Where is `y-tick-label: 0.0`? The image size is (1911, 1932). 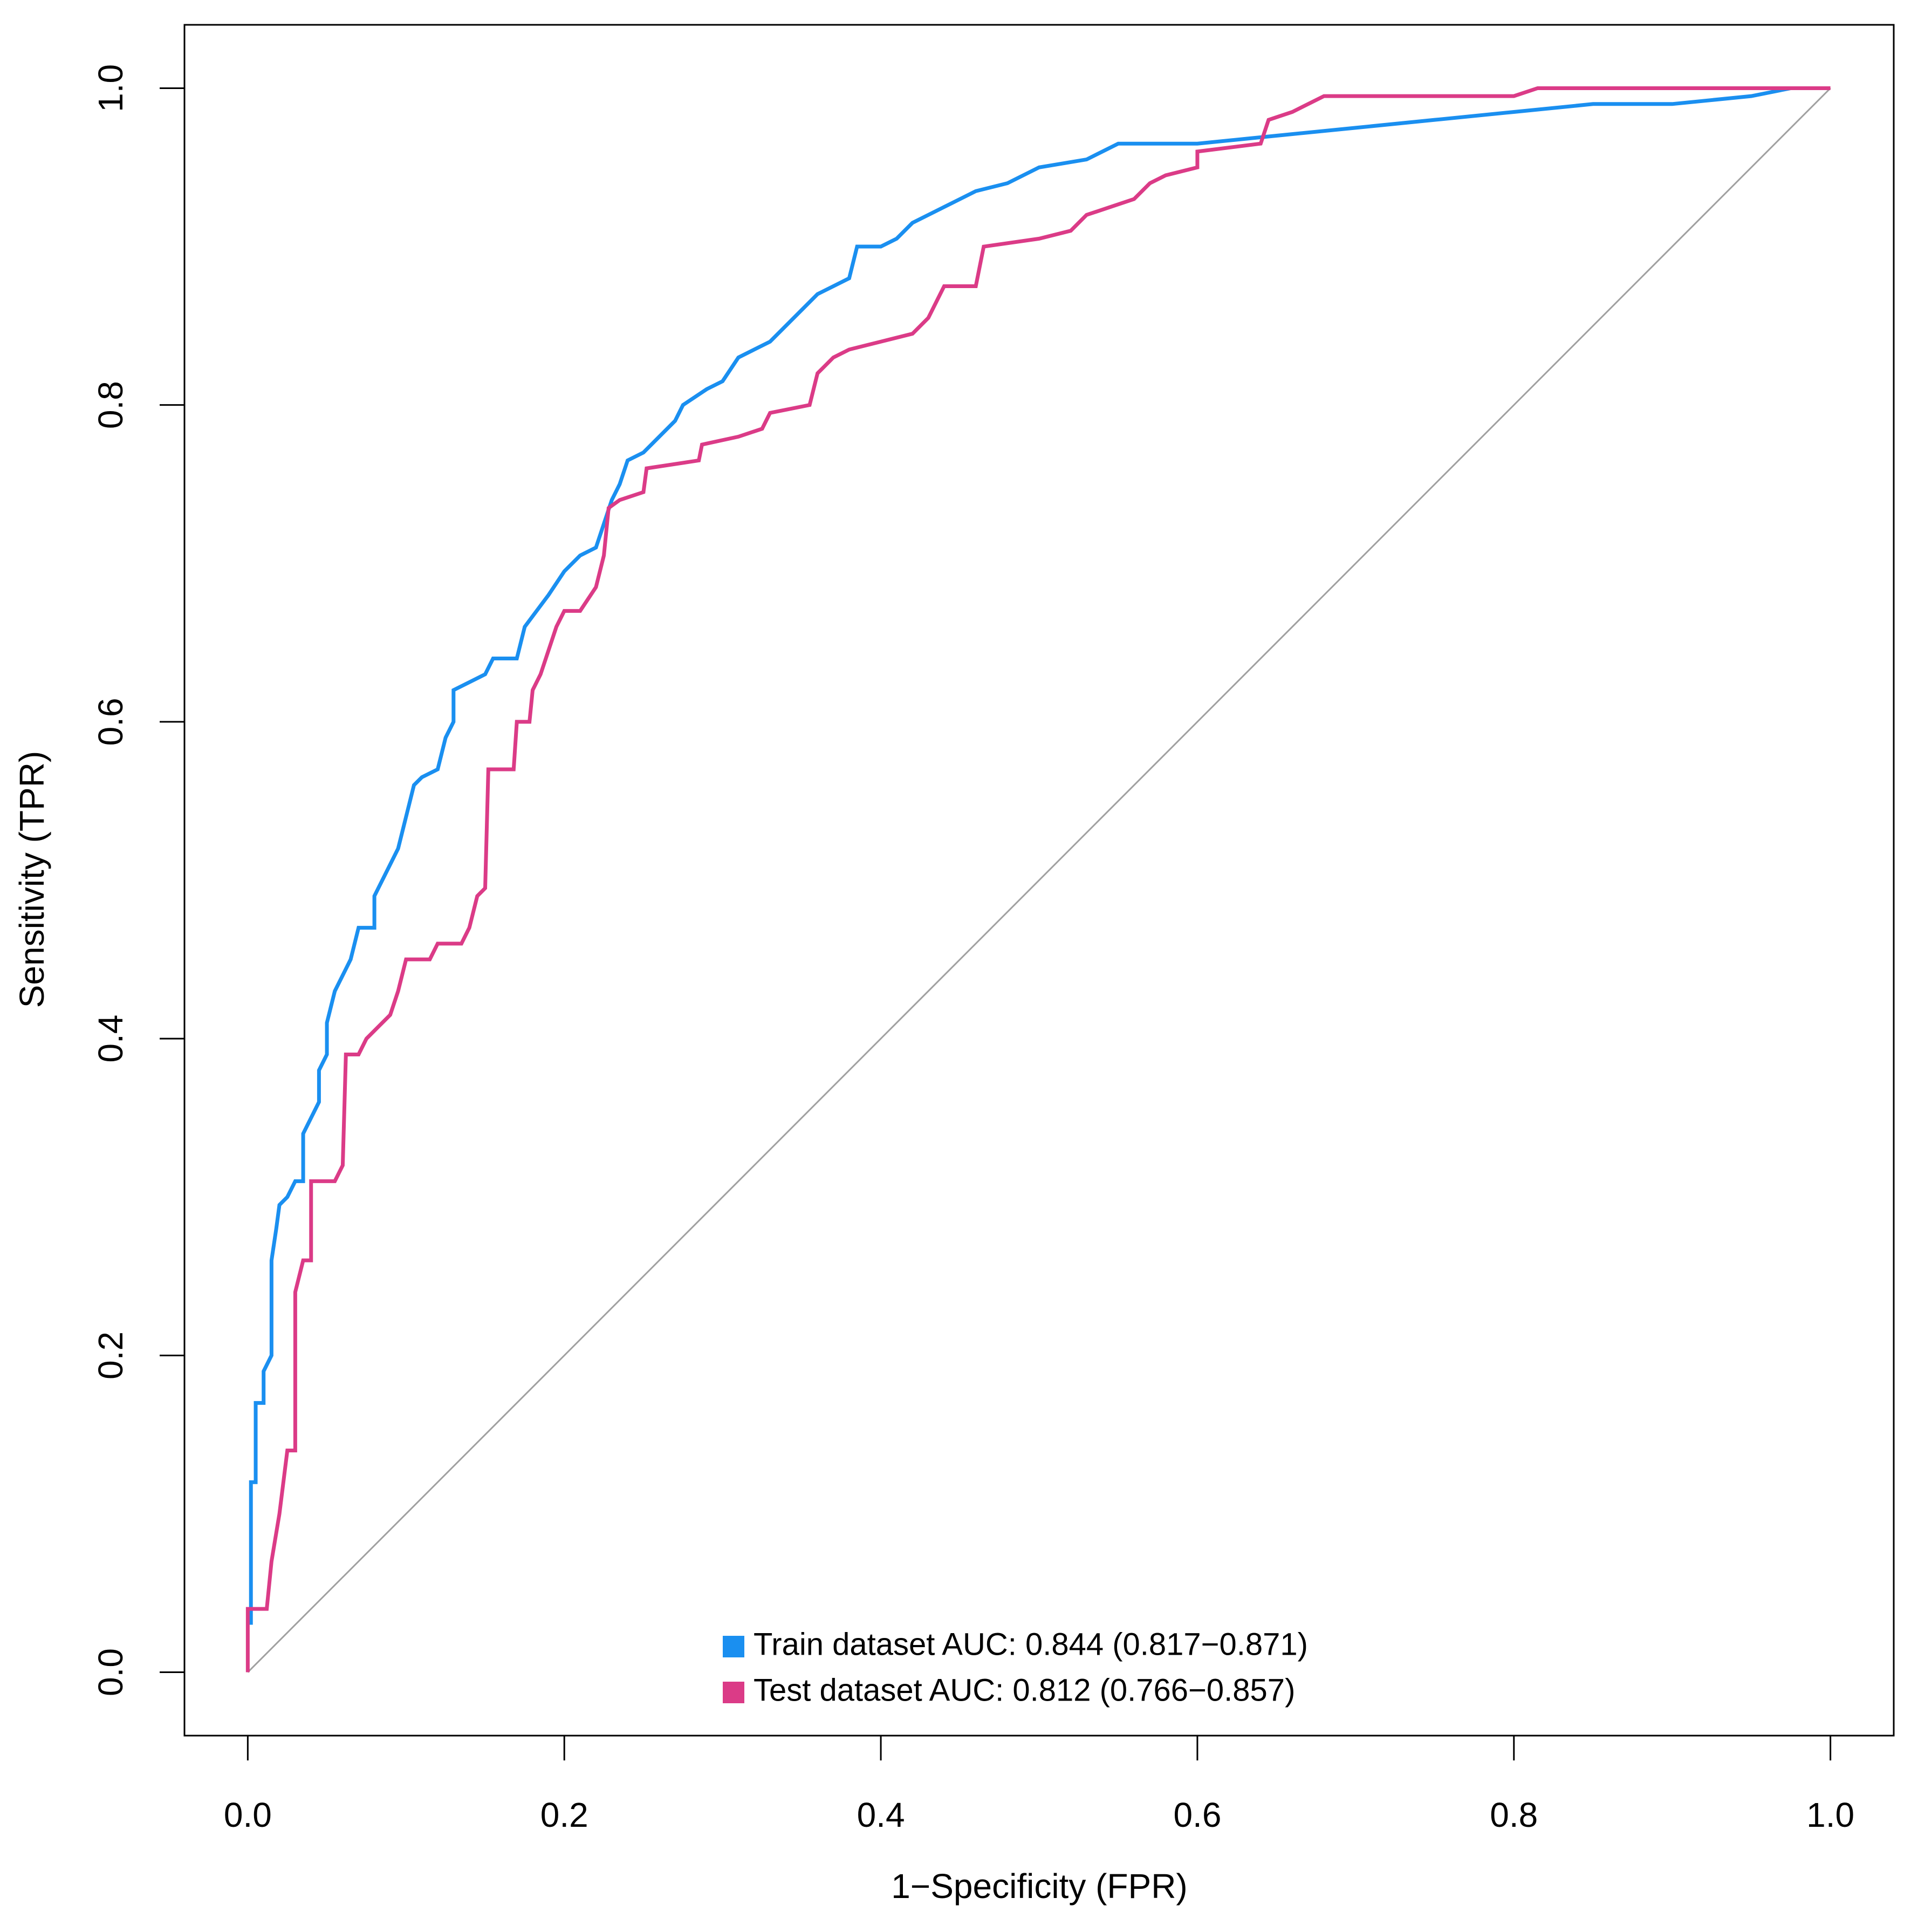 y-tick-label: 0.0 is located at coordinates (110, 1672).